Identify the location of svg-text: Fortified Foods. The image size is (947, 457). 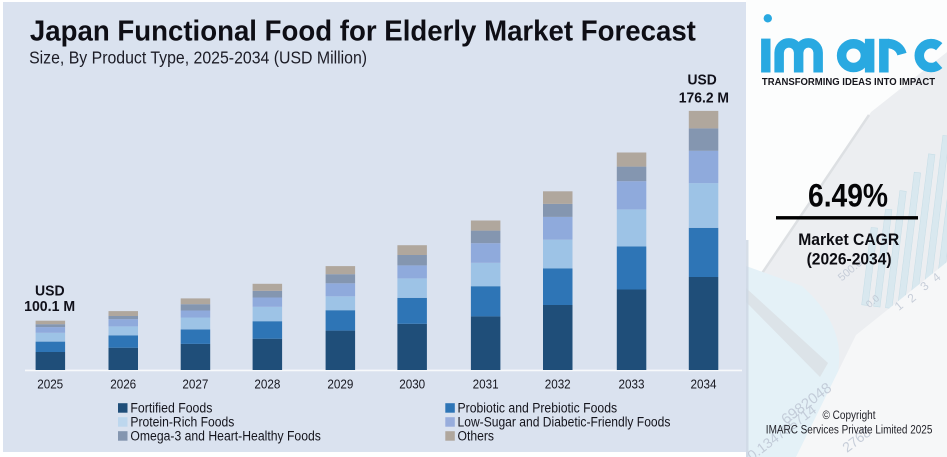
(171, 408).